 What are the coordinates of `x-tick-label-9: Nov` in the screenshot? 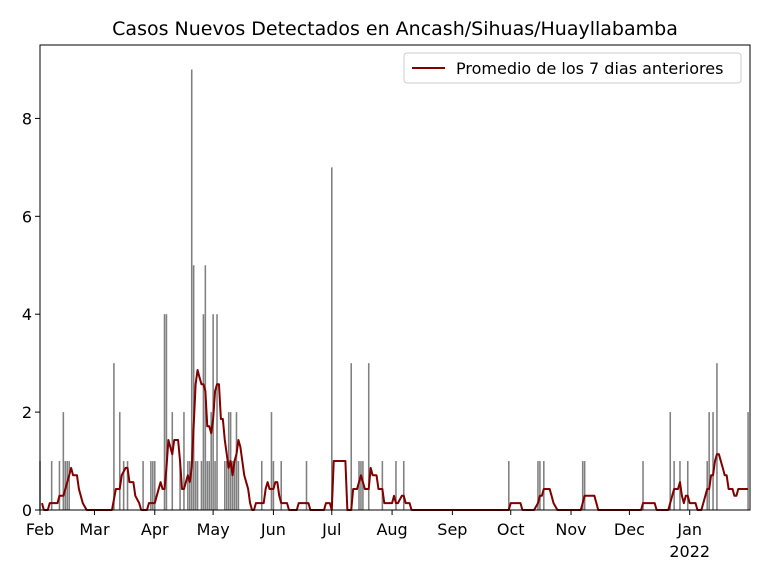 It's located at (570, 529).